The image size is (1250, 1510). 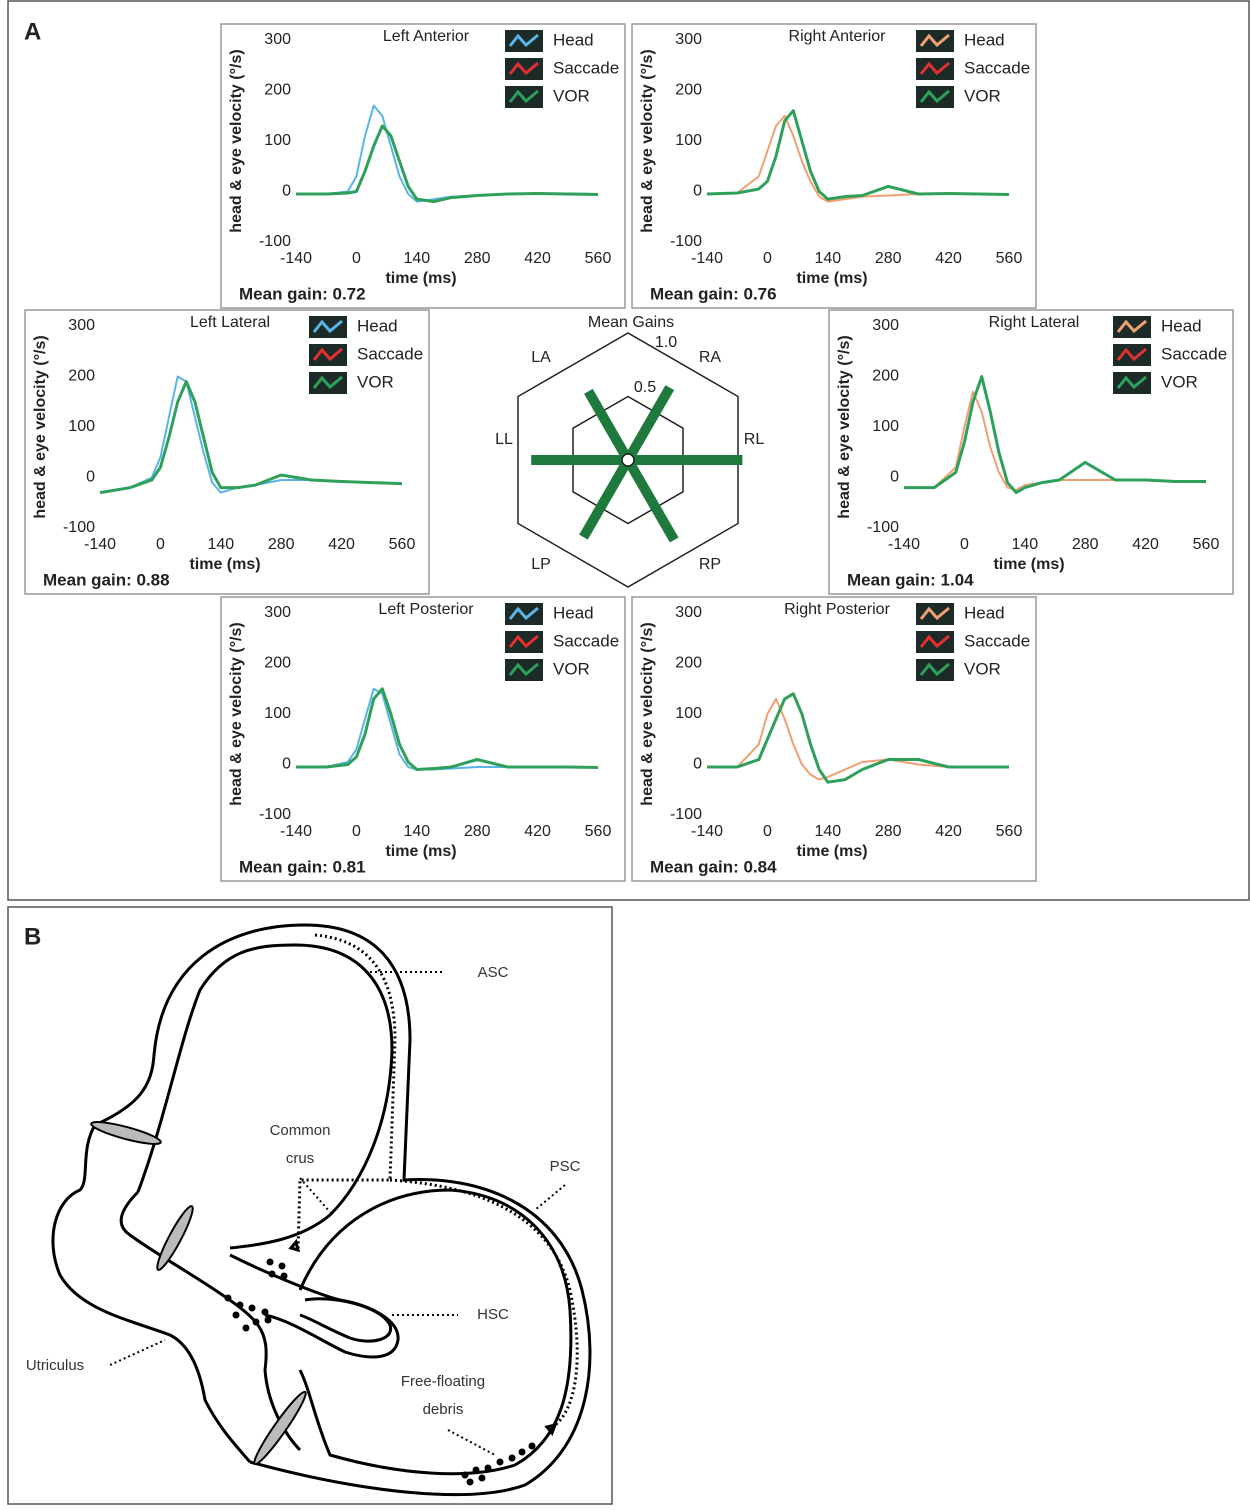 I want to click on utriculus-outline, so click(x=210, y=1321).